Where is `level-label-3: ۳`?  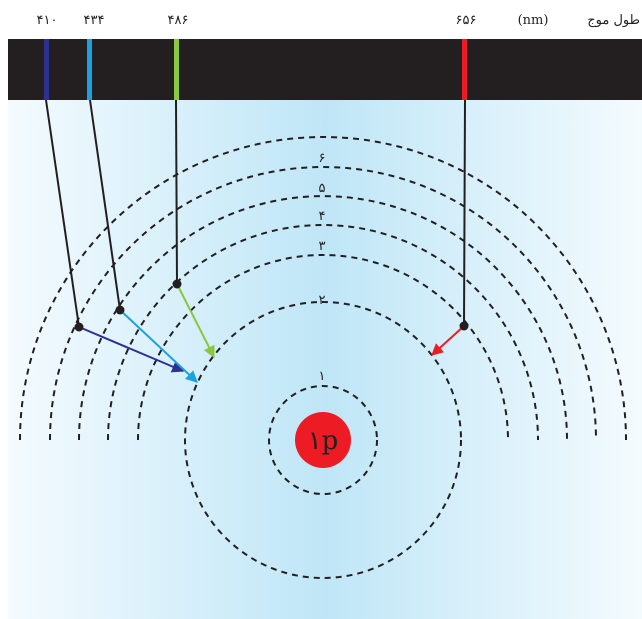
level-label-3: ۳ is located at coordinates (322, 246).